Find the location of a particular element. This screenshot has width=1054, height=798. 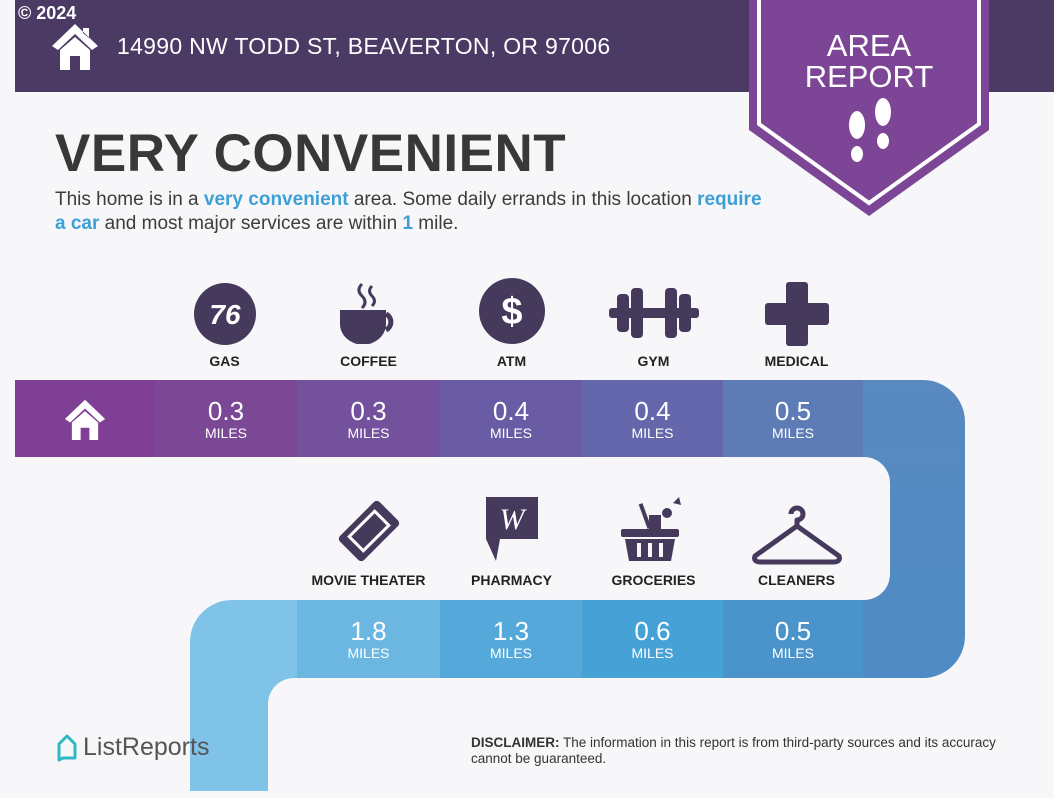

gym-label: GYM is located at coordinates (653, 361).